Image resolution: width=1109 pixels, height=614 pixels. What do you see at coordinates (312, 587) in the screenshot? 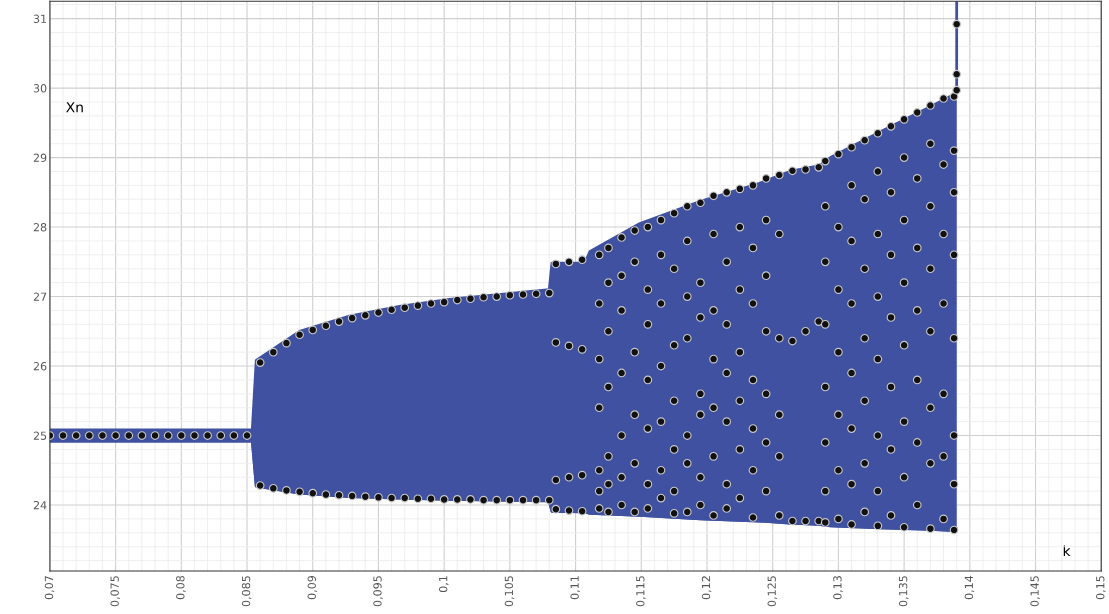
I see `x-tick-label: 0,09` at bounding box center [312, 587].